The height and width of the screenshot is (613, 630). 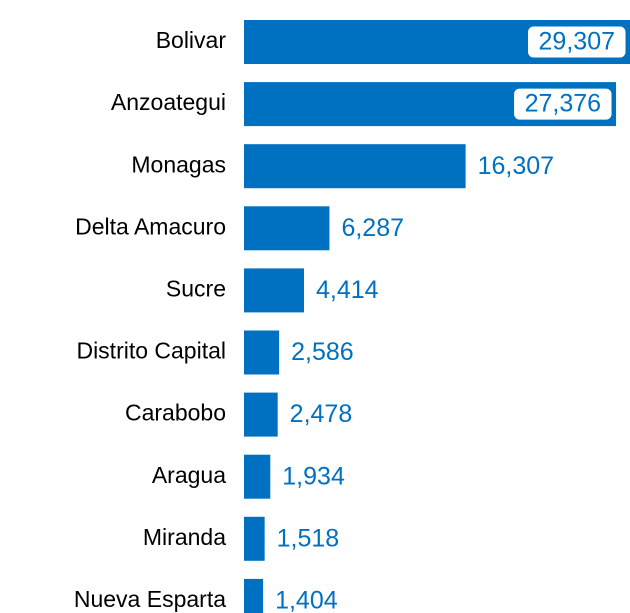 What do you see at coordinates (516, 166) in the screenshot?
I see `value-label: 16,307` at bounding box center [516, 166].